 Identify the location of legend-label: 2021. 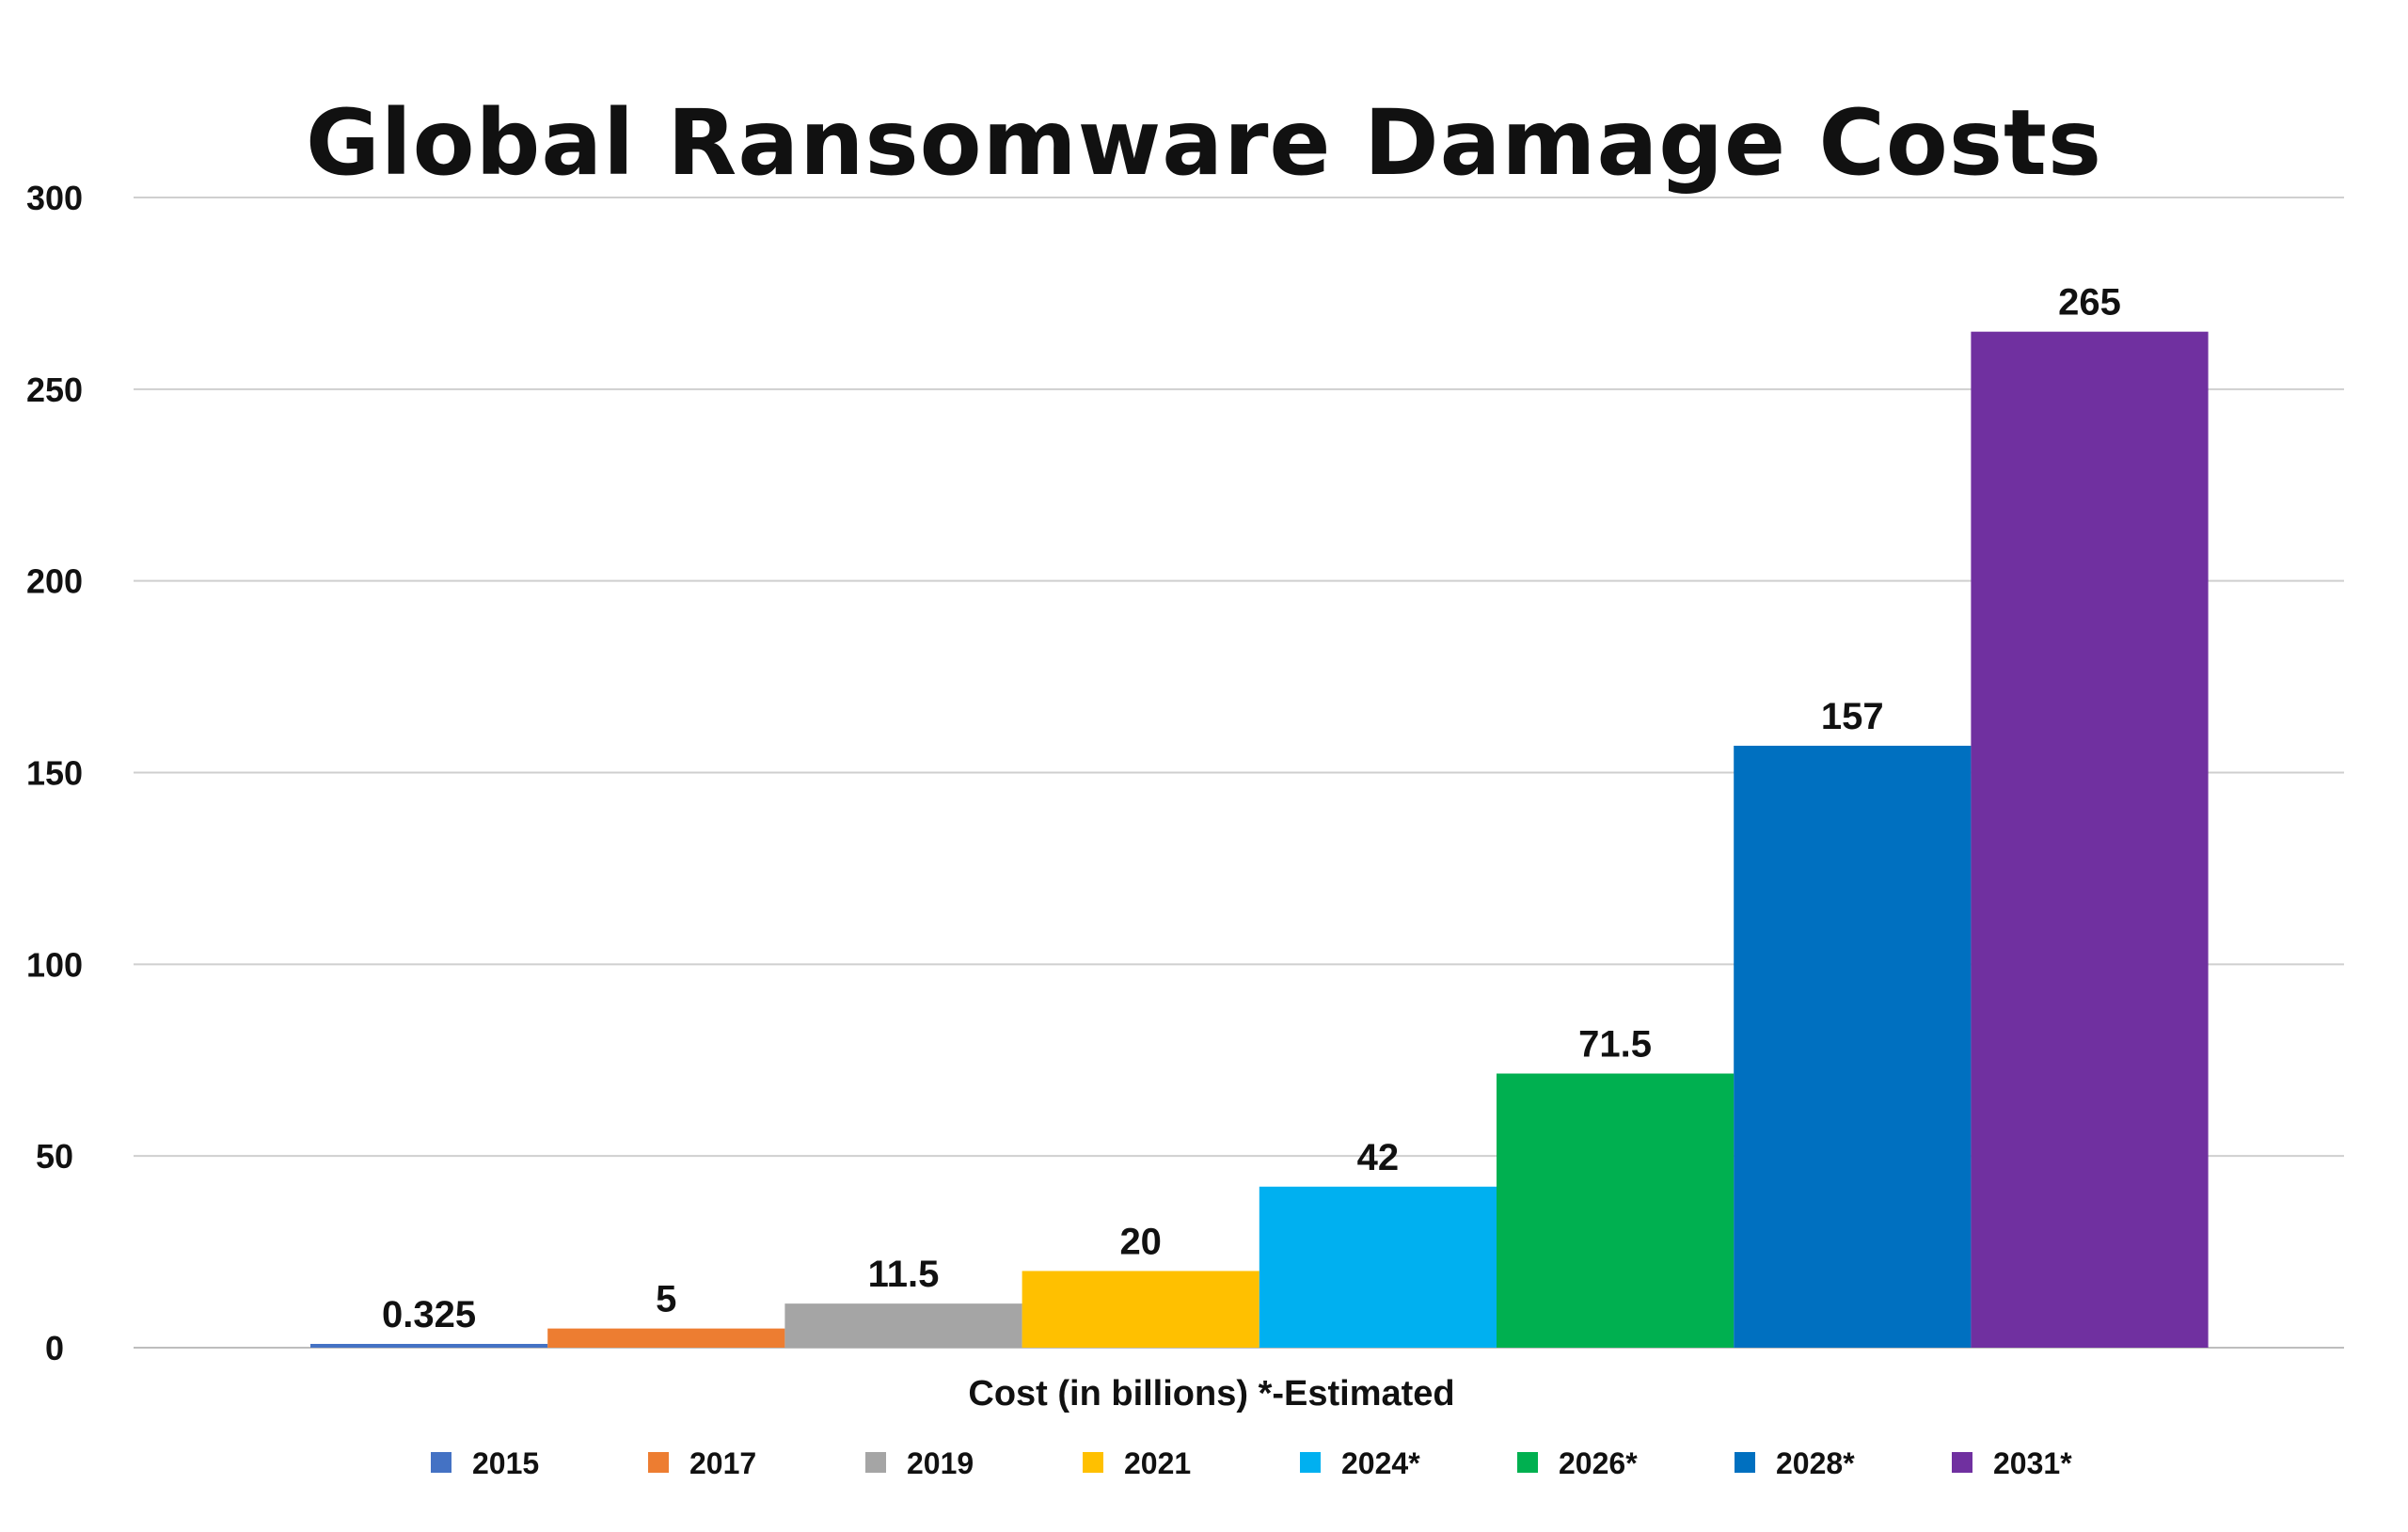
(1158, 1463).